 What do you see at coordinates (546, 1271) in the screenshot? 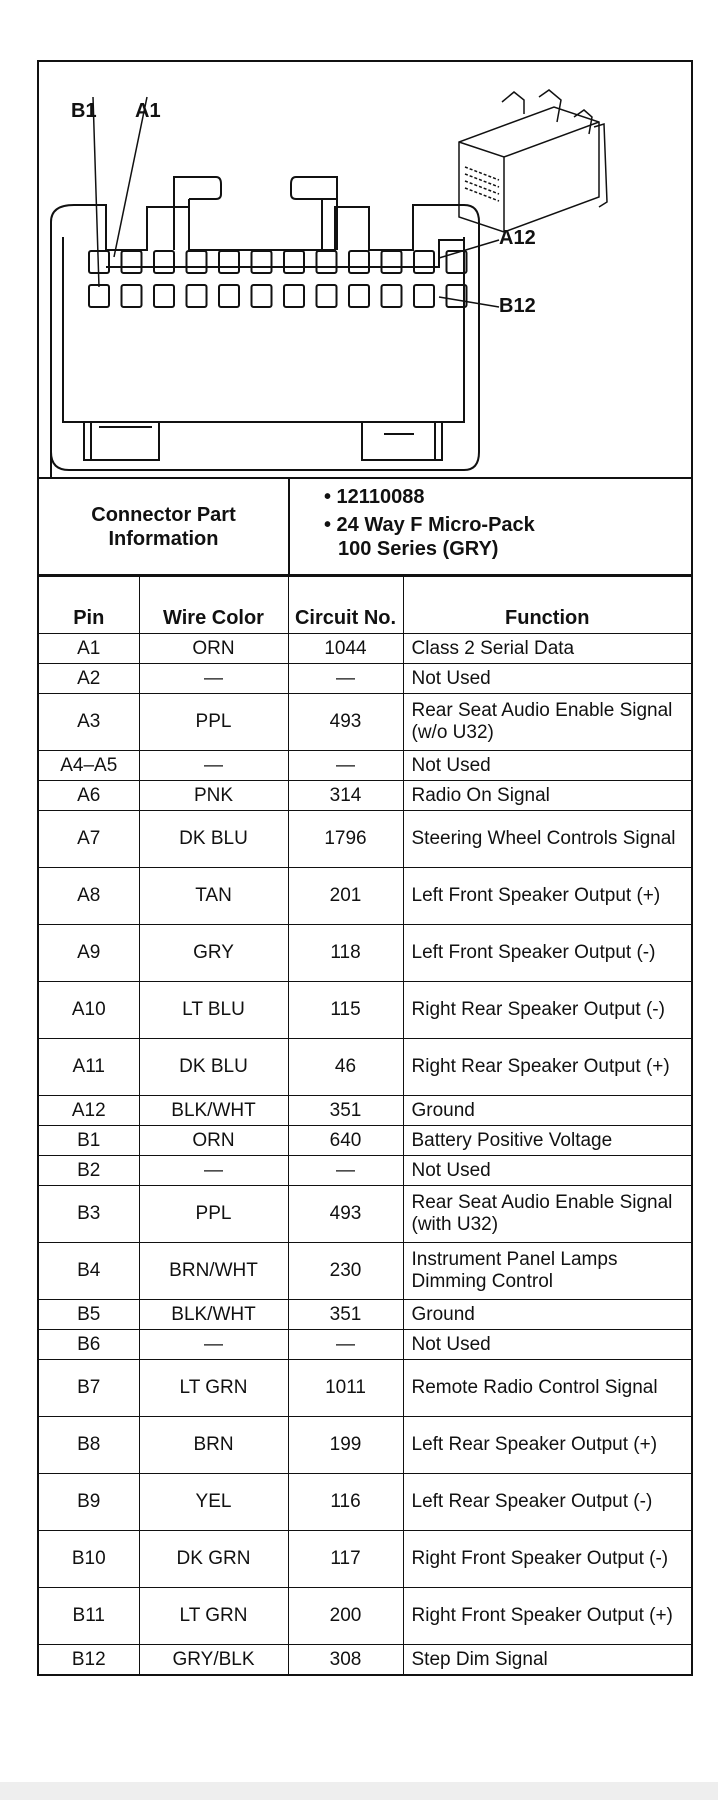
I see `function-cell: Instrument Panel Lamps Dimming Control` at bounding box center [546, 1271].